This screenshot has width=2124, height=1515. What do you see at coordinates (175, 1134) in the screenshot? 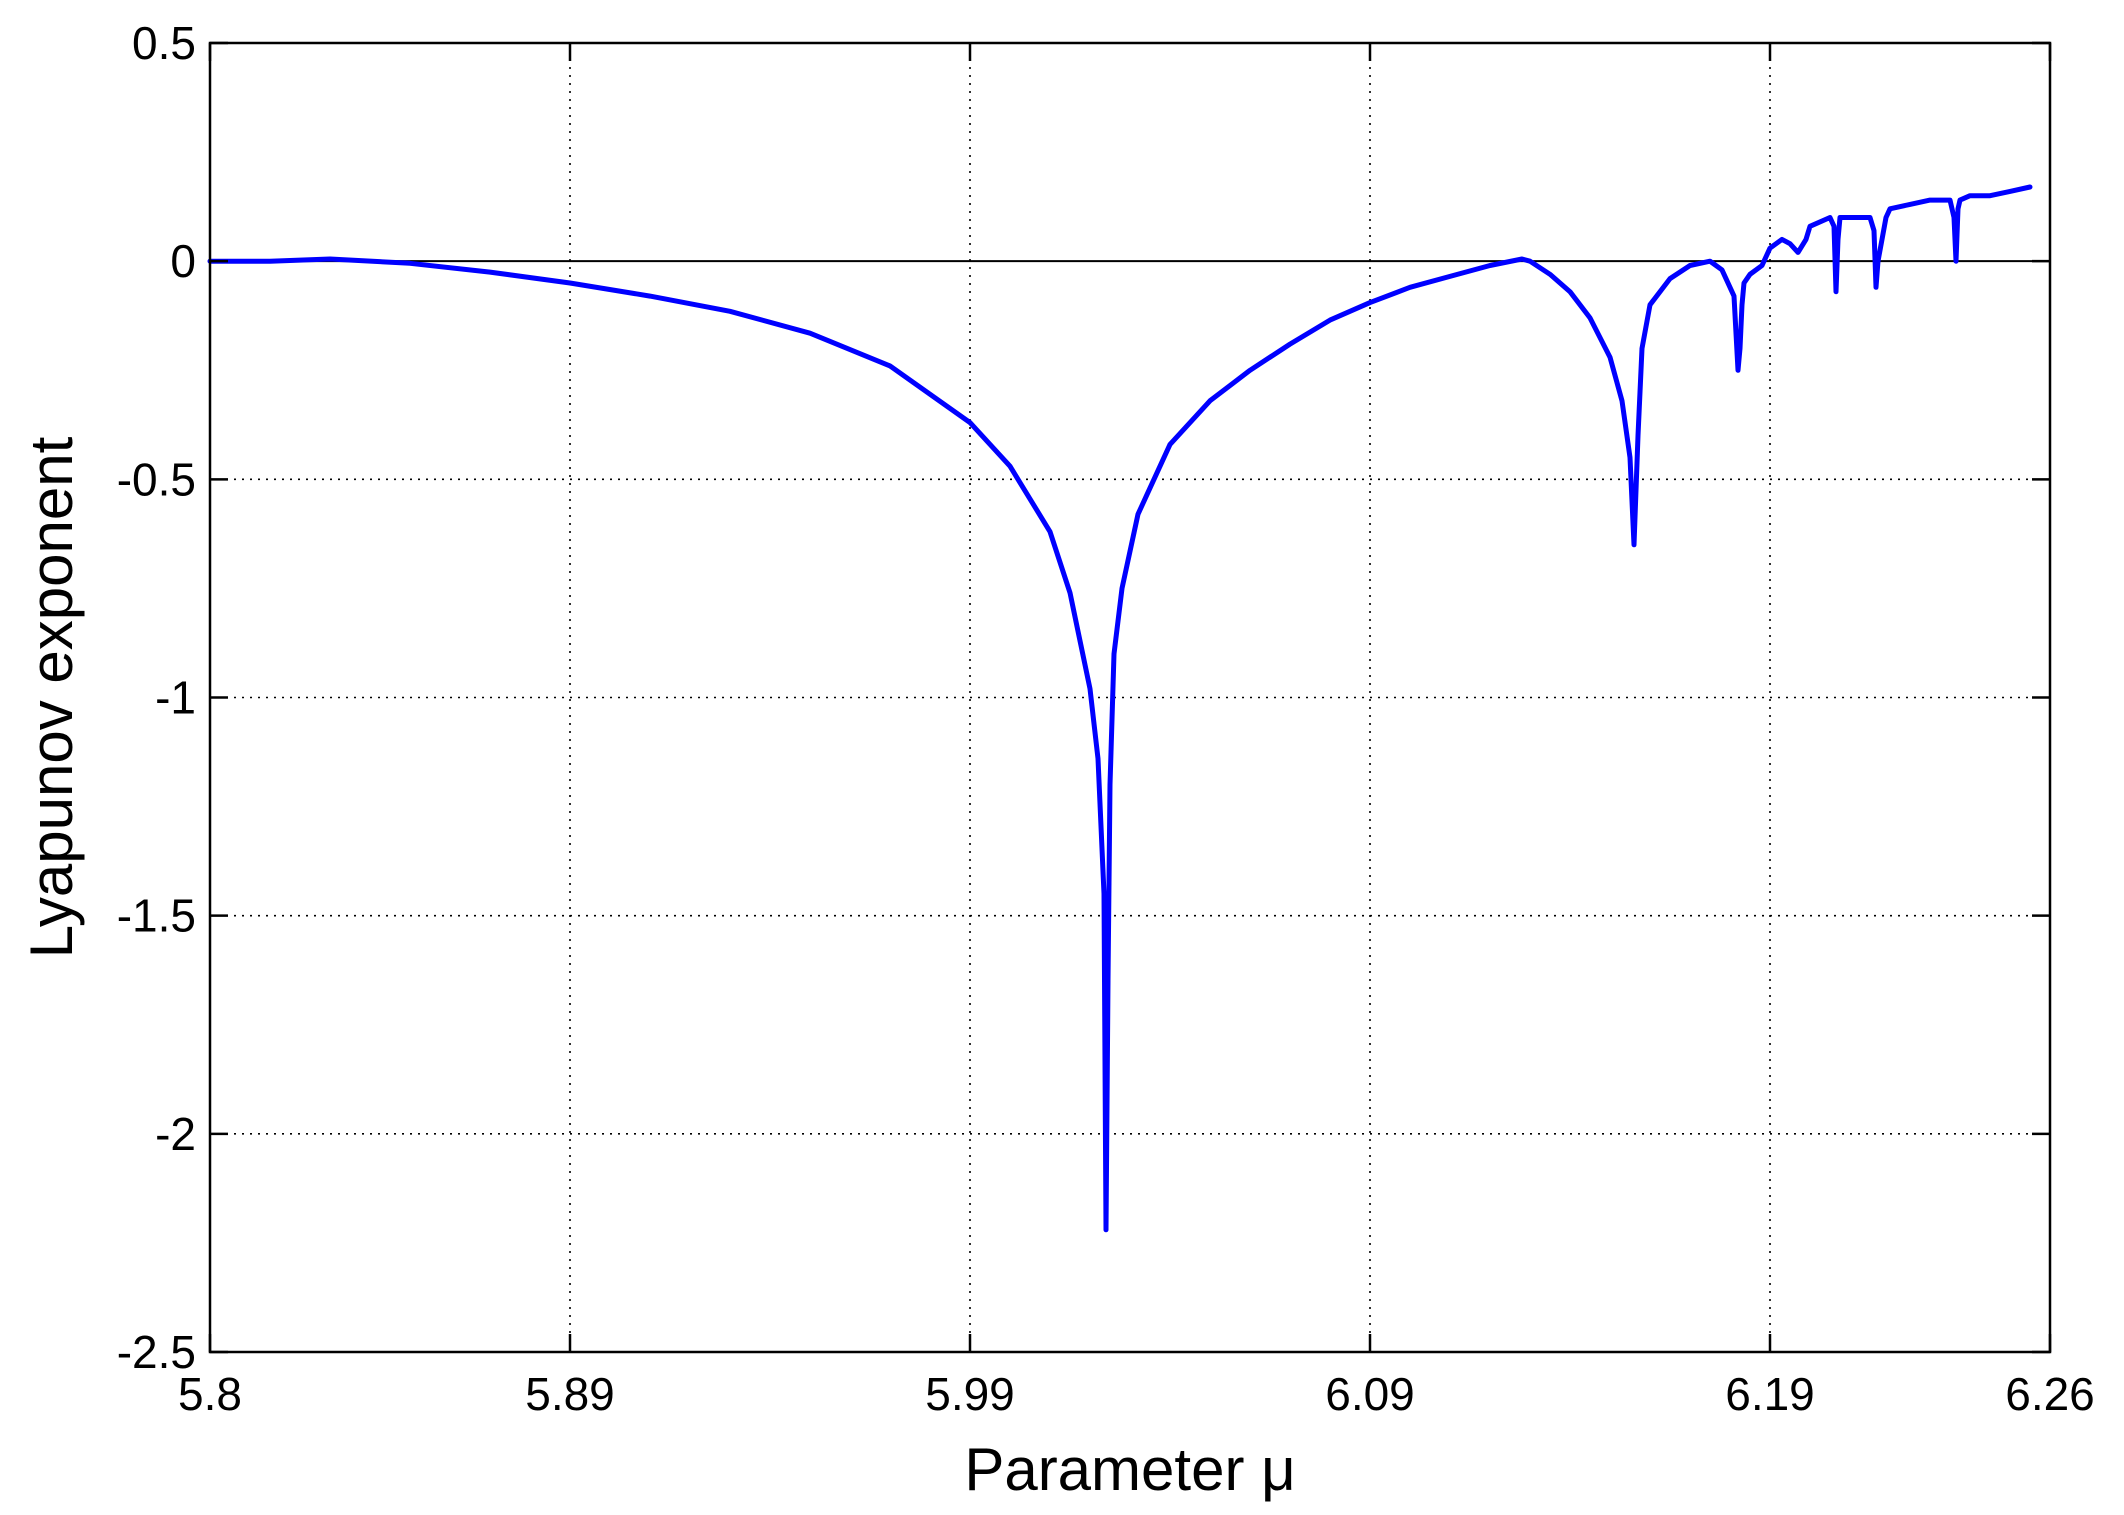
I see `y-tick-label: -2` at bounding box center [175, 1134].